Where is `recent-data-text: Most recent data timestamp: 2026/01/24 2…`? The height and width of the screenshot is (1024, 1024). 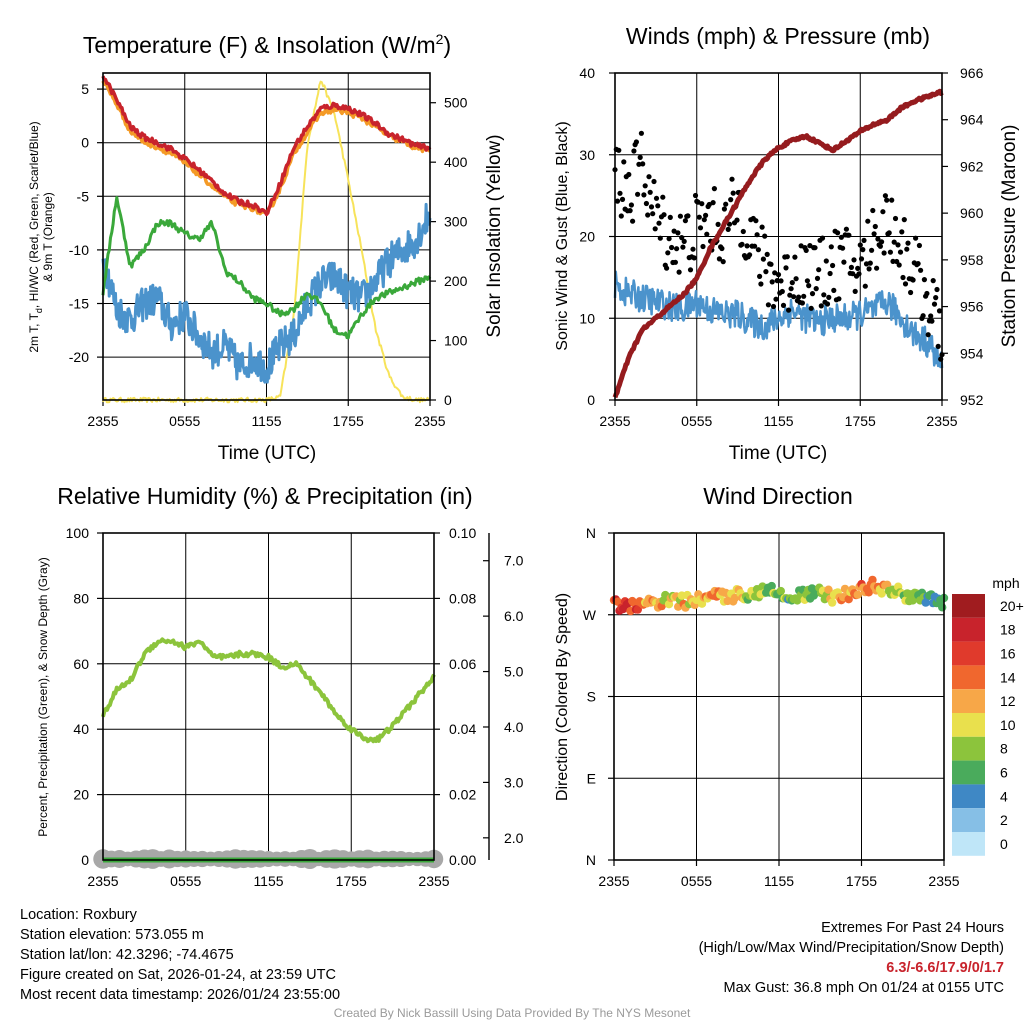
recent-data-text: Most recent data timestamp: 2026/01/24 2… is located at coordinates (180, 995).